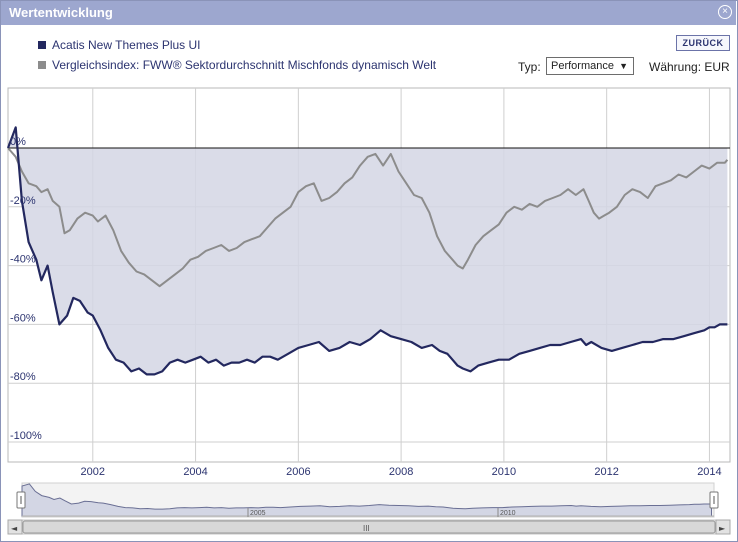 The image size is (738, 542). Describe the element at coordinates (366, 528) in the screenshot. I see `scrollbar-grip: III` at that location.